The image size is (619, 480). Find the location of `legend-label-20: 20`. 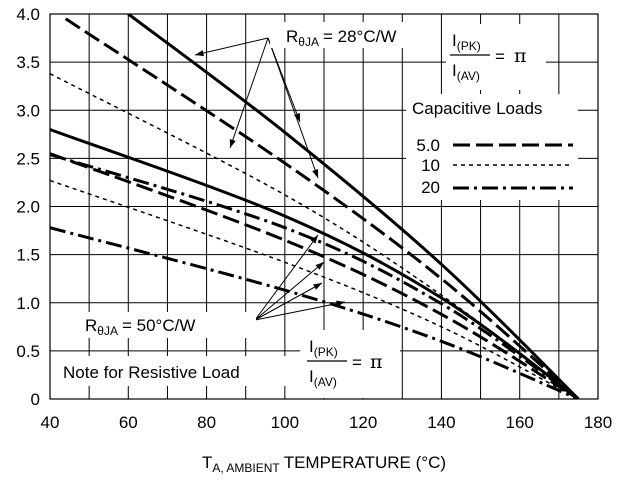

legend-label-20: 20 is located at coordinates (430, 187).